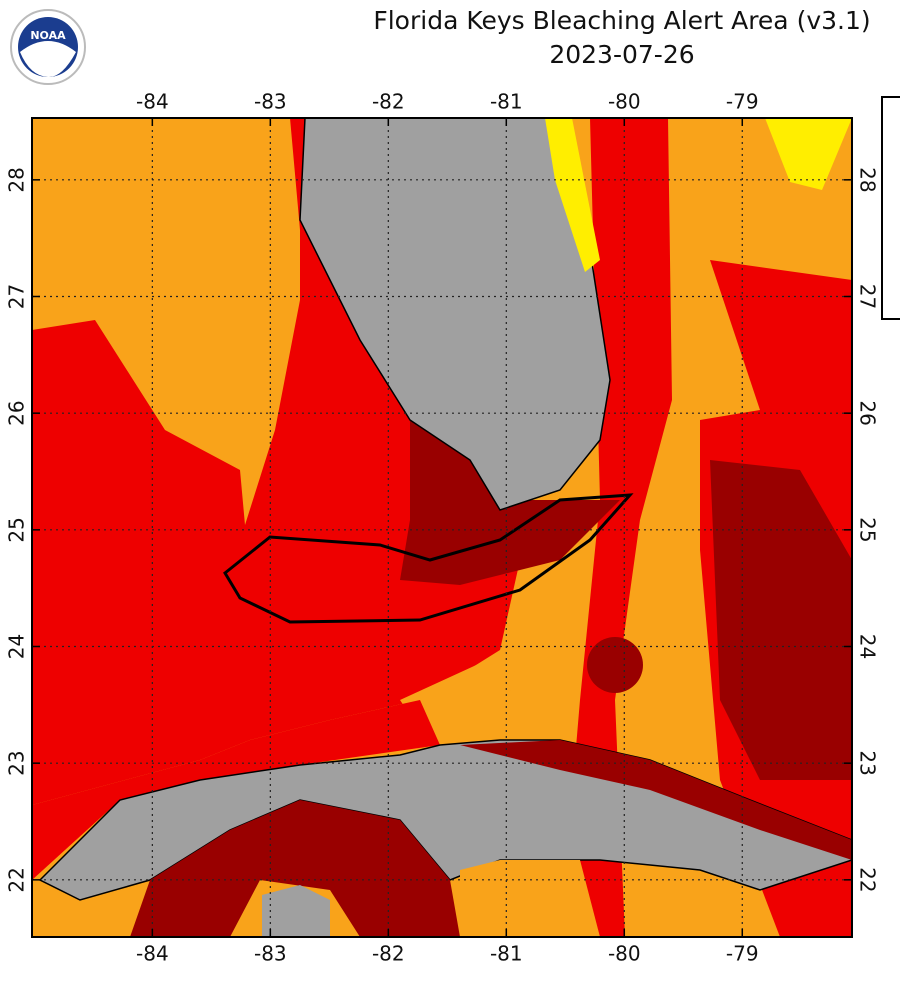 Image resolution: width=900 pixels, height=993 pixels. What do you see at coordinates (621, 20) in the screenshot?
I see `map-title: Florida Keys Bleaching Alert Area (v3.1)` at bounding box center [621, 20].